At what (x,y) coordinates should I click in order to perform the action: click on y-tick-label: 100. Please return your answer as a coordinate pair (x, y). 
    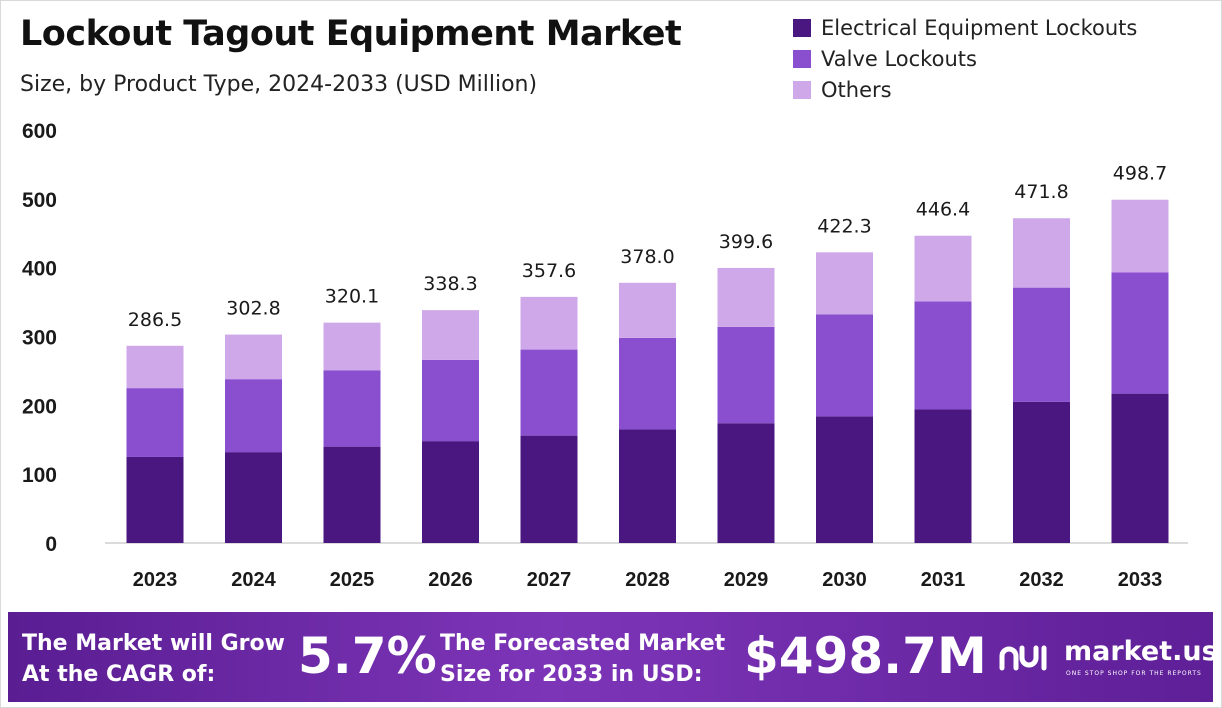
    Looking at the image, I should click on (39, 475).